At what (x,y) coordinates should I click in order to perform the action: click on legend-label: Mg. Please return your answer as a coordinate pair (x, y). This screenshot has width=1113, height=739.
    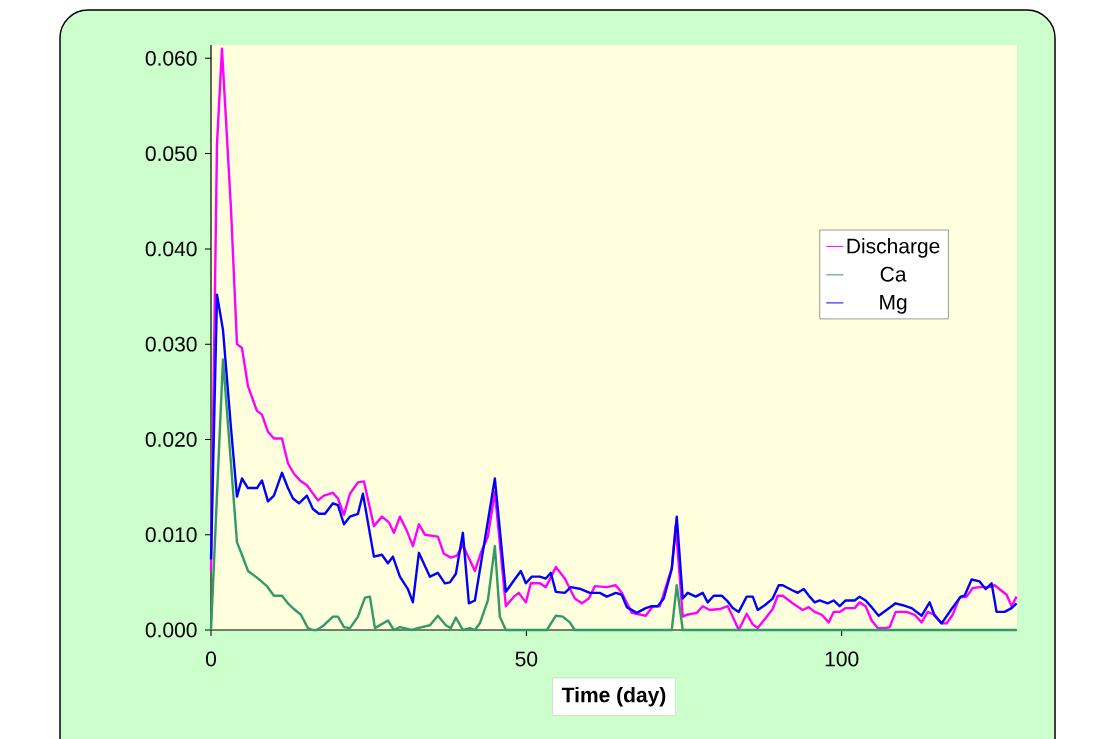
    Looking at the image, I should click on (893, 304).